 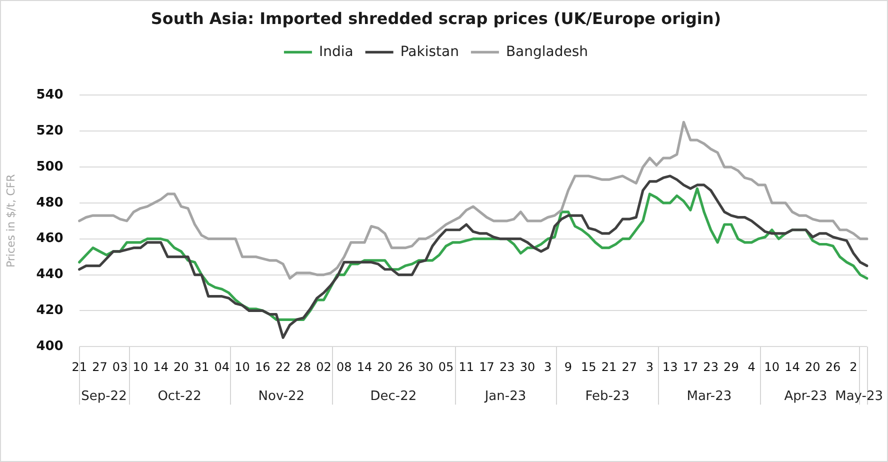 I want to click on x-tick-label: 13, so click(x=670, y=367).